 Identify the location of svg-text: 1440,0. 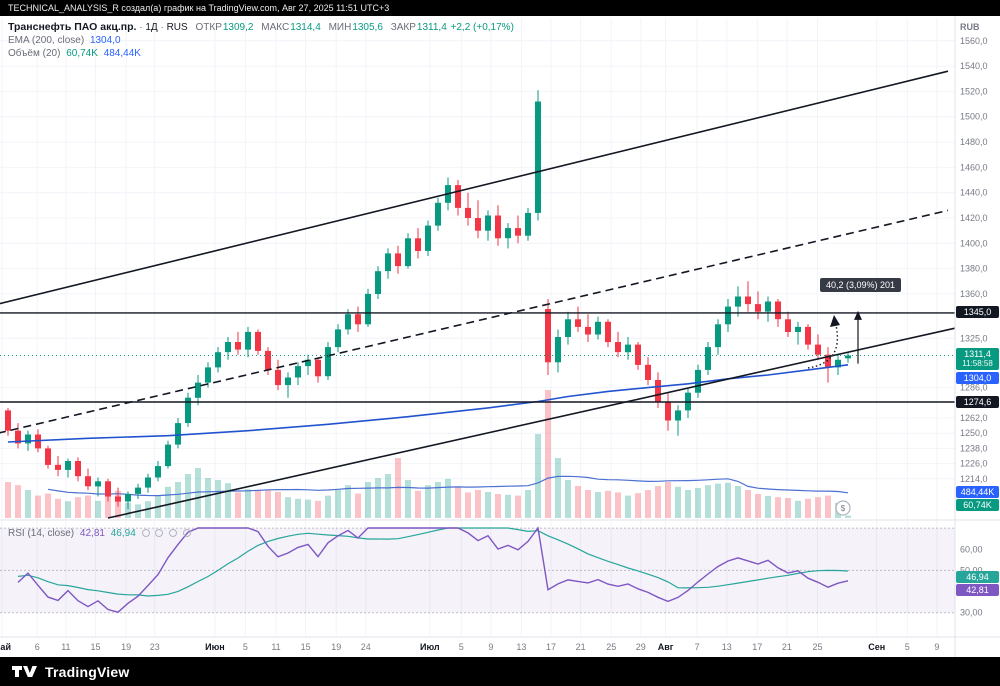
(974, 193).